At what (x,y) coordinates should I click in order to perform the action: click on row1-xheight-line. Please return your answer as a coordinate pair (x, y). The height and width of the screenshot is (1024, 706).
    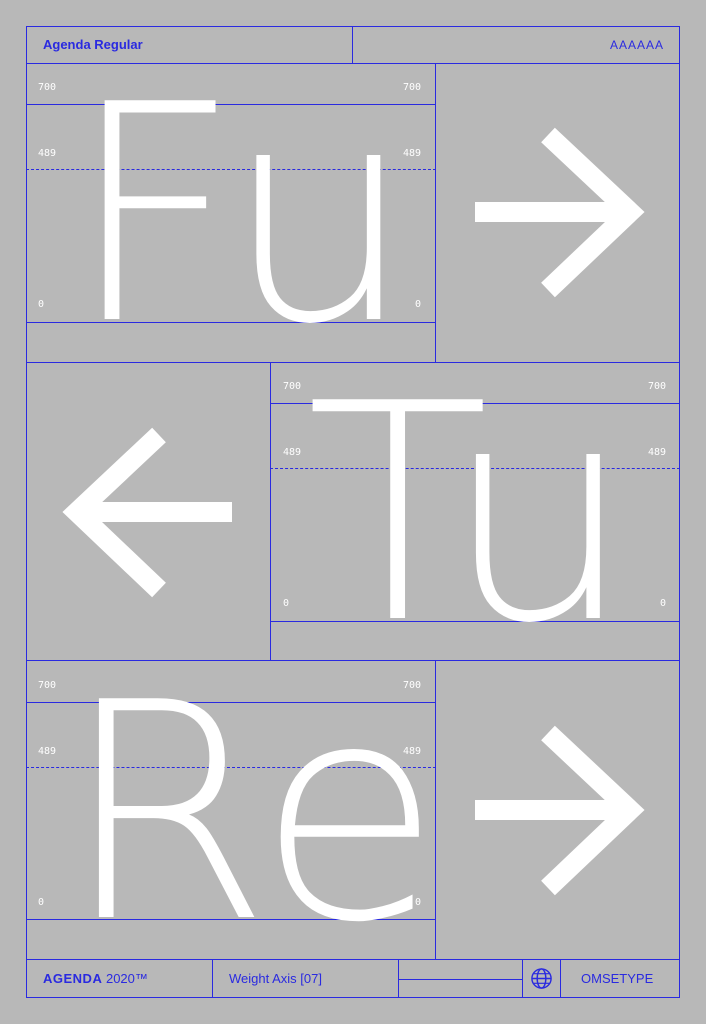
    Looking at the image, I should click on (231, 169).